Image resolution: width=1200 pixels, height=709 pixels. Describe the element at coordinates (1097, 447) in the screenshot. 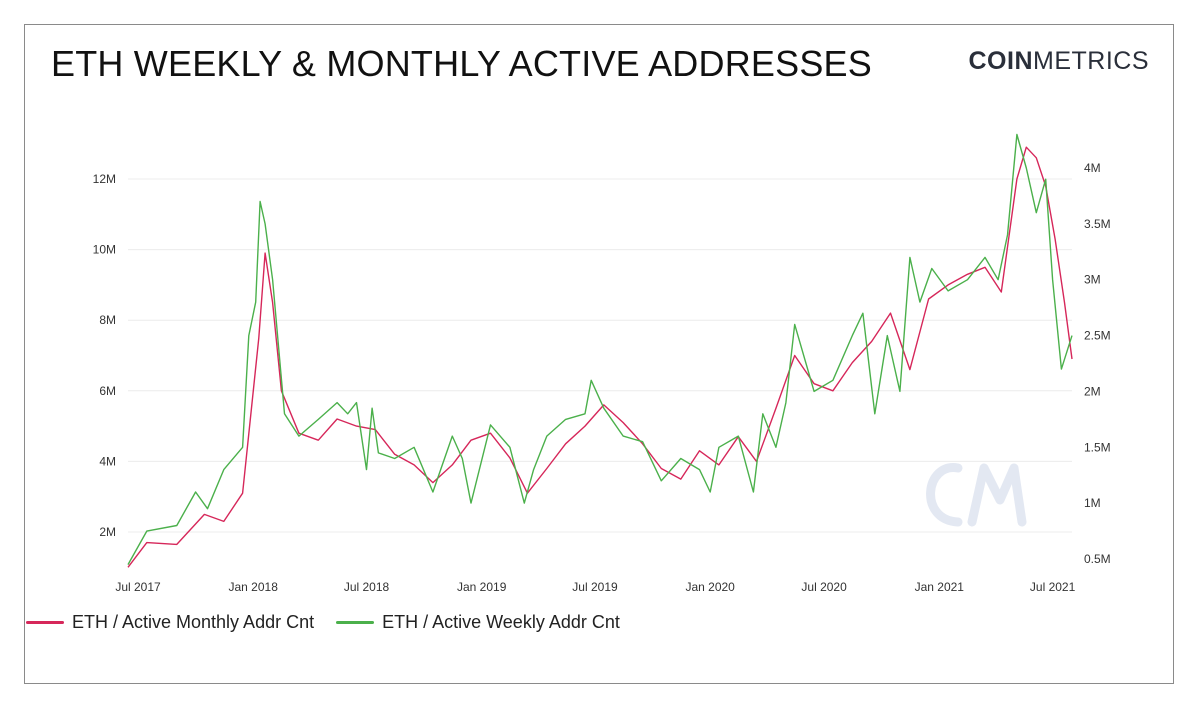

I see `y-right-tick-label: 1.5M` at that location.